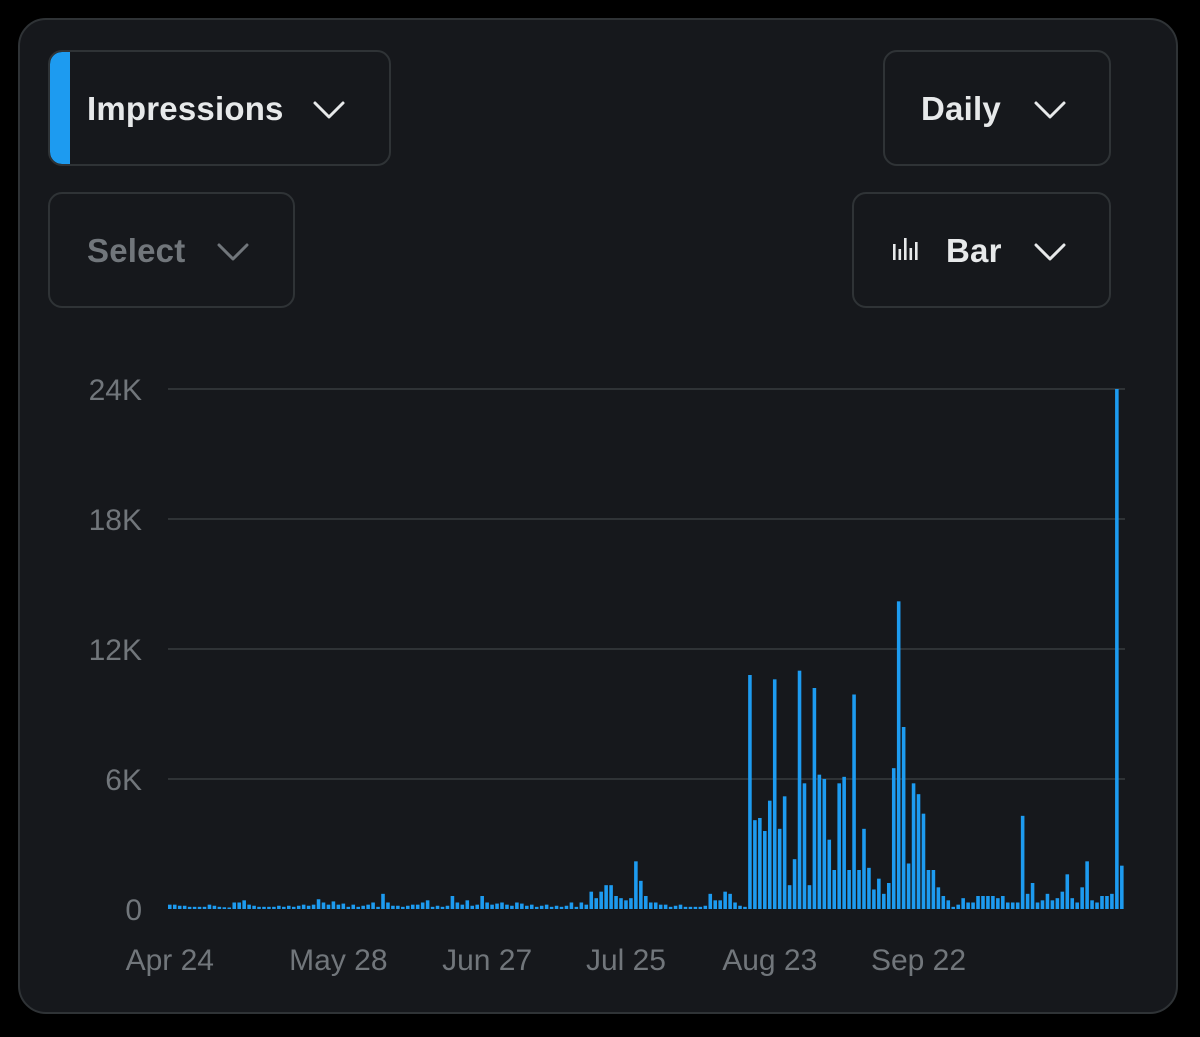  I want to click on chart-type-dropdown: Bar, so click(981, 250).